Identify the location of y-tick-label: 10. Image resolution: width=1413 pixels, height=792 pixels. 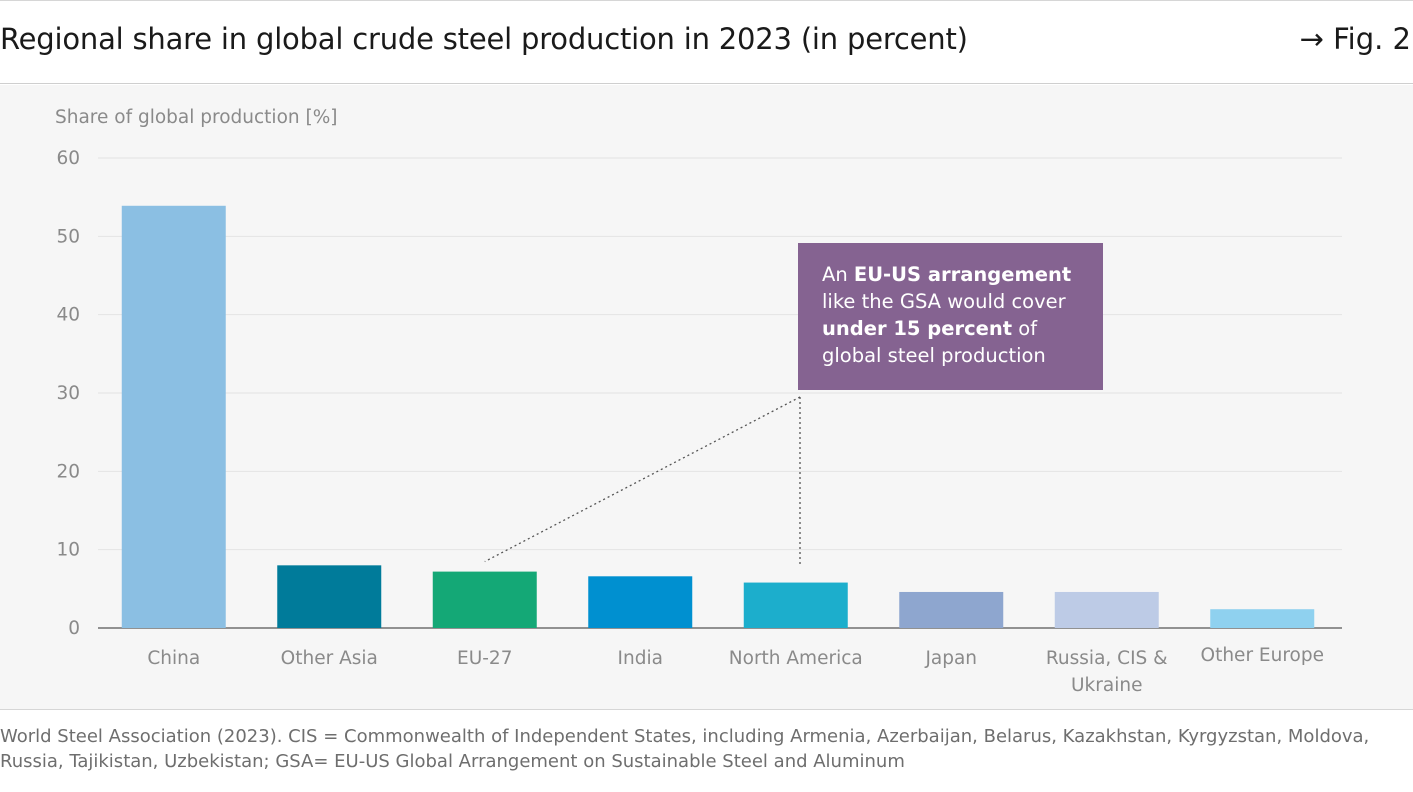
(68, 550).